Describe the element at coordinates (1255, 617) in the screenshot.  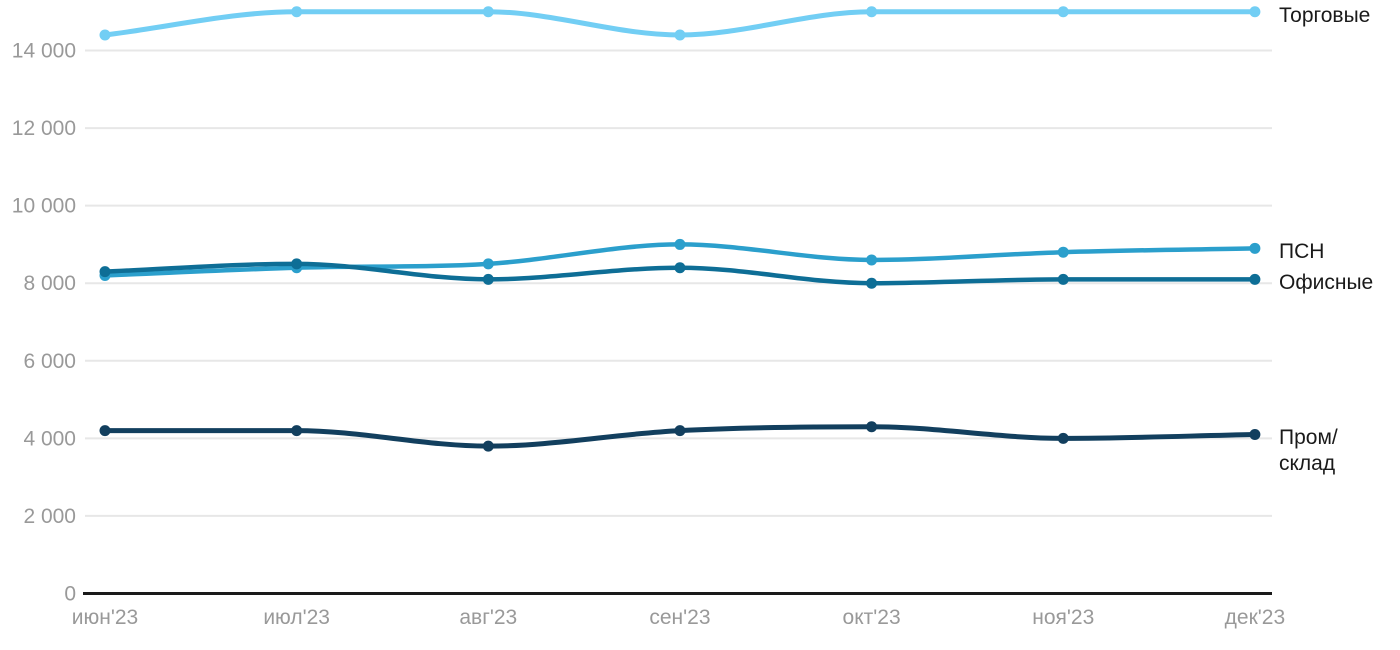
I see `x-axis-tick-label: дек'23` at that location.